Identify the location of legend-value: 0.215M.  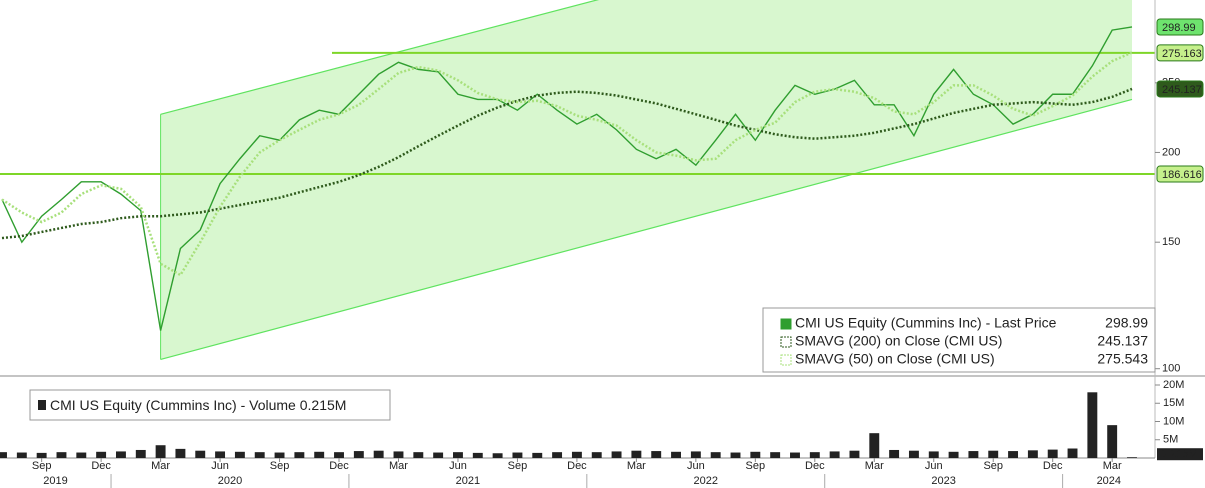
(323, 405).